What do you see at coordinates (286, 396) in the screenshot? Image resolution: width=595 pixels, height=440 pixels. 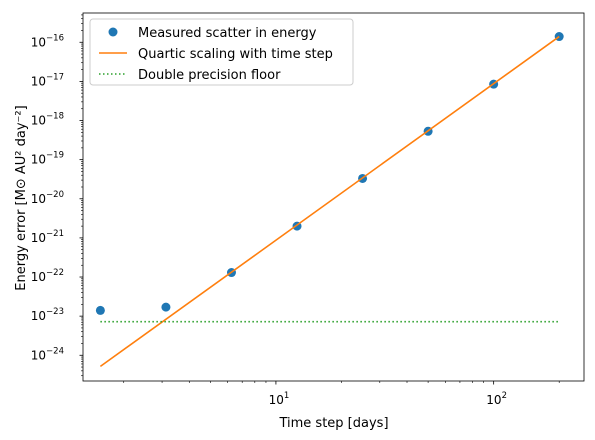 I see `x-tick-exponent: 1` at bounding box center [286, 396].